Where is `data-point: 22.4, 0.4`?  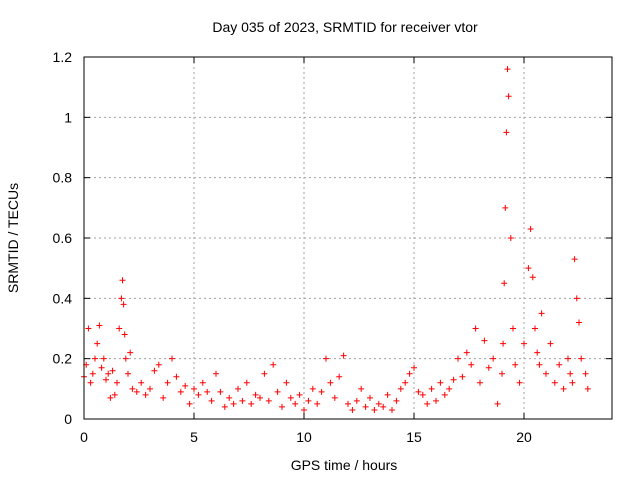 data-point: 22.4, 0.4 is located at coordinates (576, 298).